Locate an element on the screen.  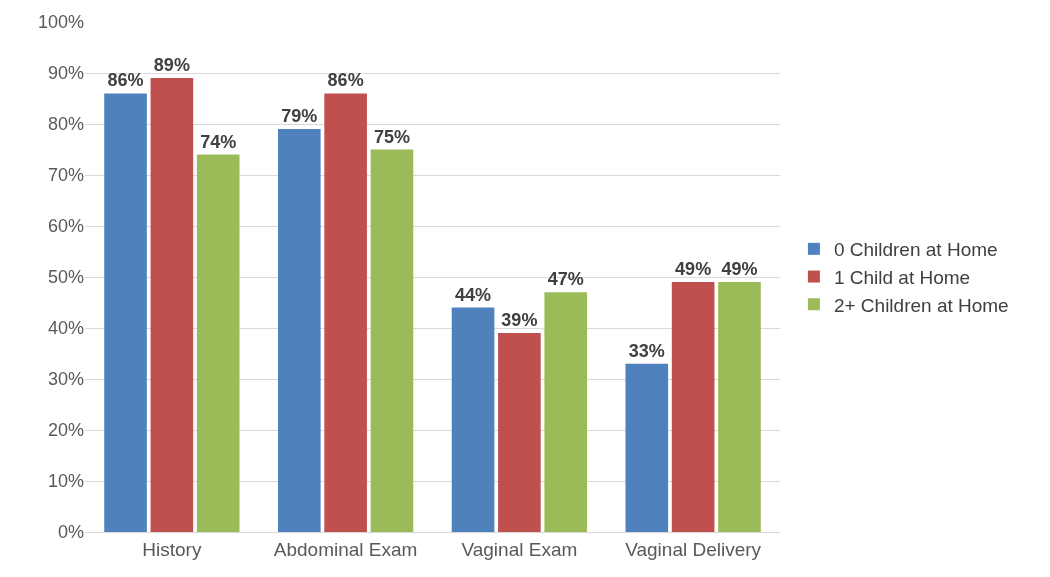
data-label: 39% is located at coordinates (519, 320).